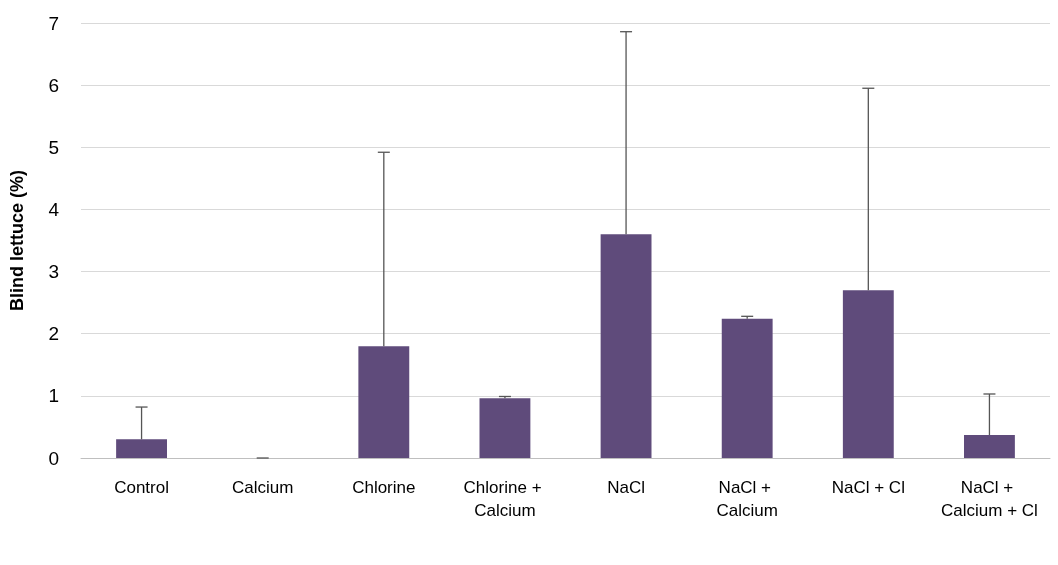 Image resolution: width=1058 pixels, height=565 pixels. What do you see at coordinates (141, 487) in the screenshot?
I see `x-tick-label: Control` at bounding box center [141, 487].